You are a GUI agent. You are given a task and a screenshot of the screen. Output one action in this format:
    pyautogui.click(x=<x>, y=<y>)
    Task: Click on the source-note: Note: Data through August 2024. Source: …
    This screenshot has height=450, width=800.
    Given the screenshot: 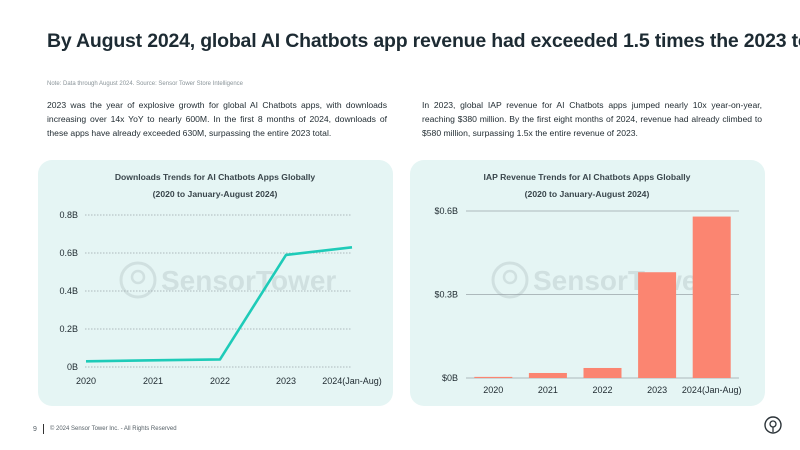 What is the action you would take?
    pyautogui.click(x=145, y=84)
    